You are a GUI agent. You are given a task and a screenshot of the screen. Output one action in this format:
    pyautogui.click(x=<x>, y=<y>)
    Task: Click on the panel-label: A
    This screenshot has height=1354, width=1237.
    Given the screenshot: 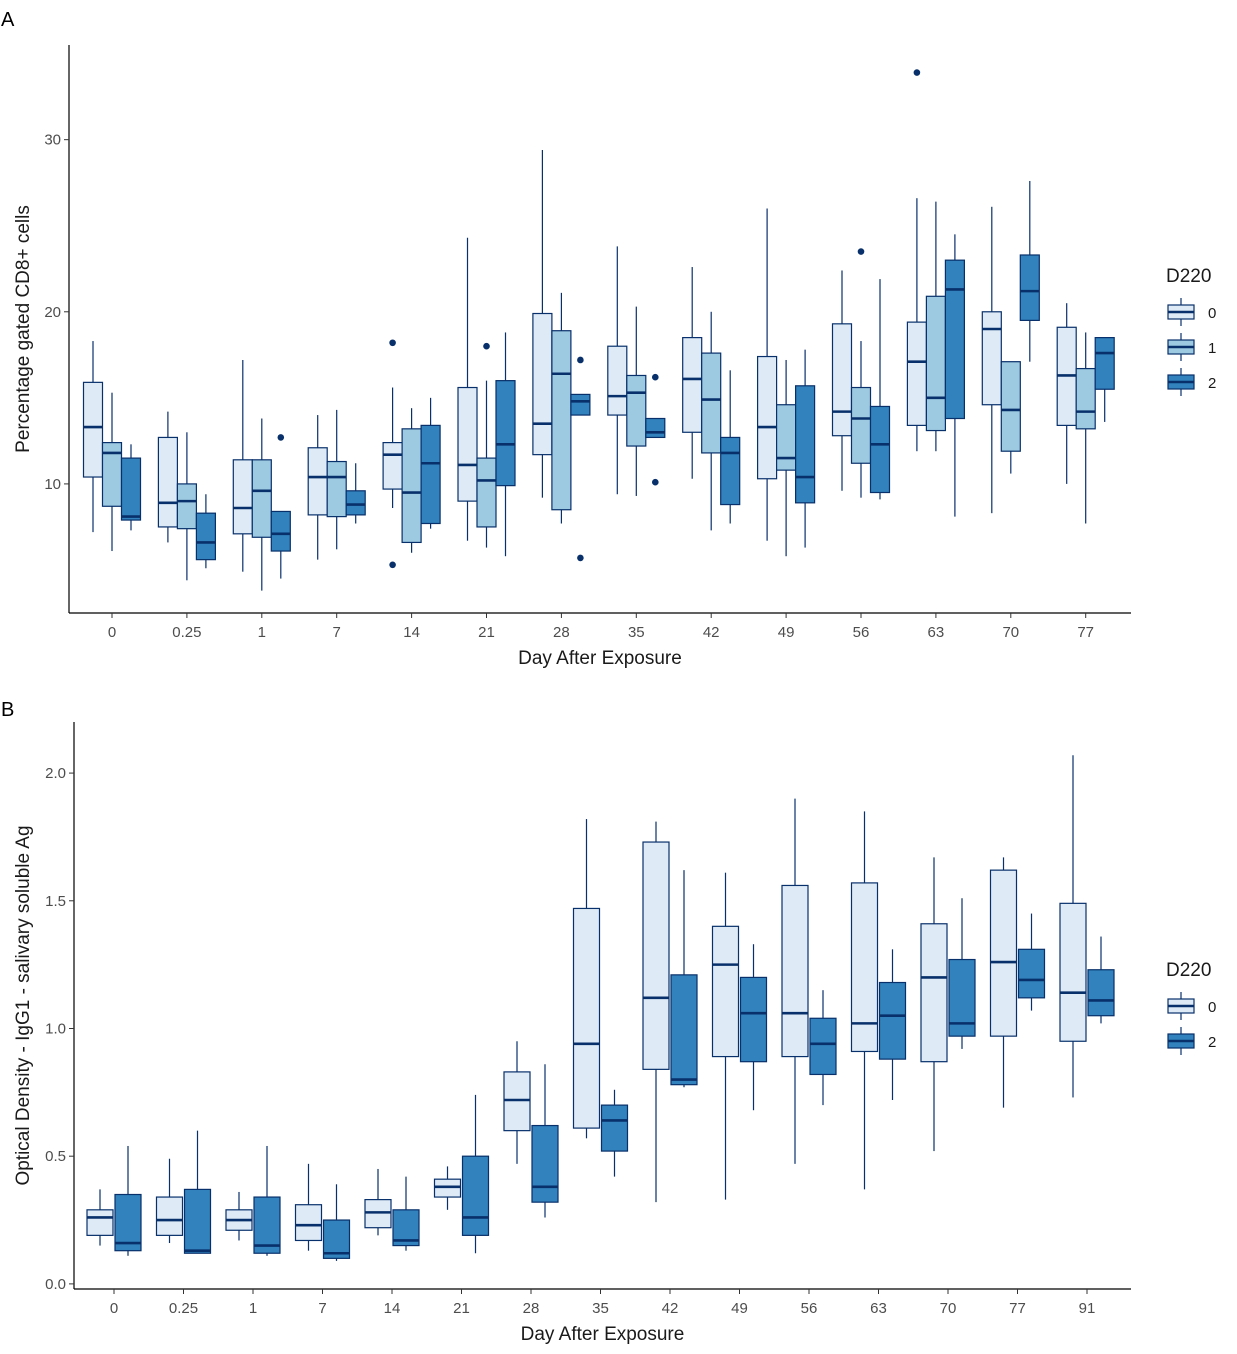 What is the action you would take?
    pyautogui.click(x=8, y=20)
    